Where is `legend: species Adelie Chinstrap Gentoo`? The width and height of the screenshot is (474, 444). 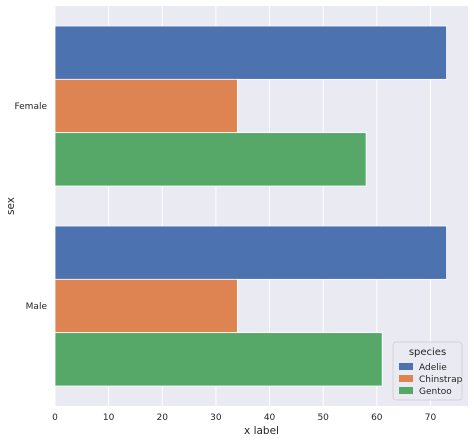
legend: species Adelie Chinstrap Gentoo is located at coordinates (427, 371).